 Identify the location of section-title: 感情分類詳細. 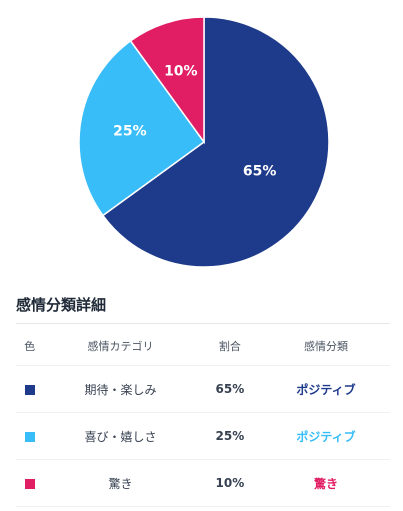
(61, 305).